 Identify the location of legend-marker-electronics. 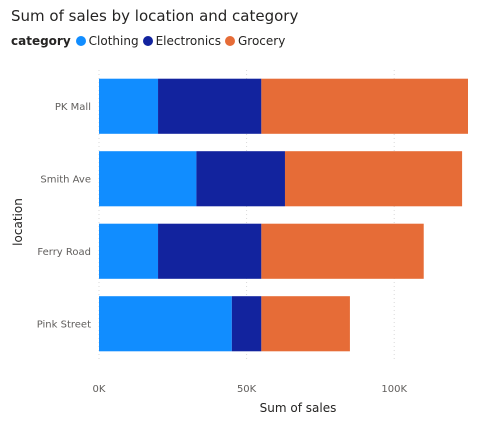
(147, 41).